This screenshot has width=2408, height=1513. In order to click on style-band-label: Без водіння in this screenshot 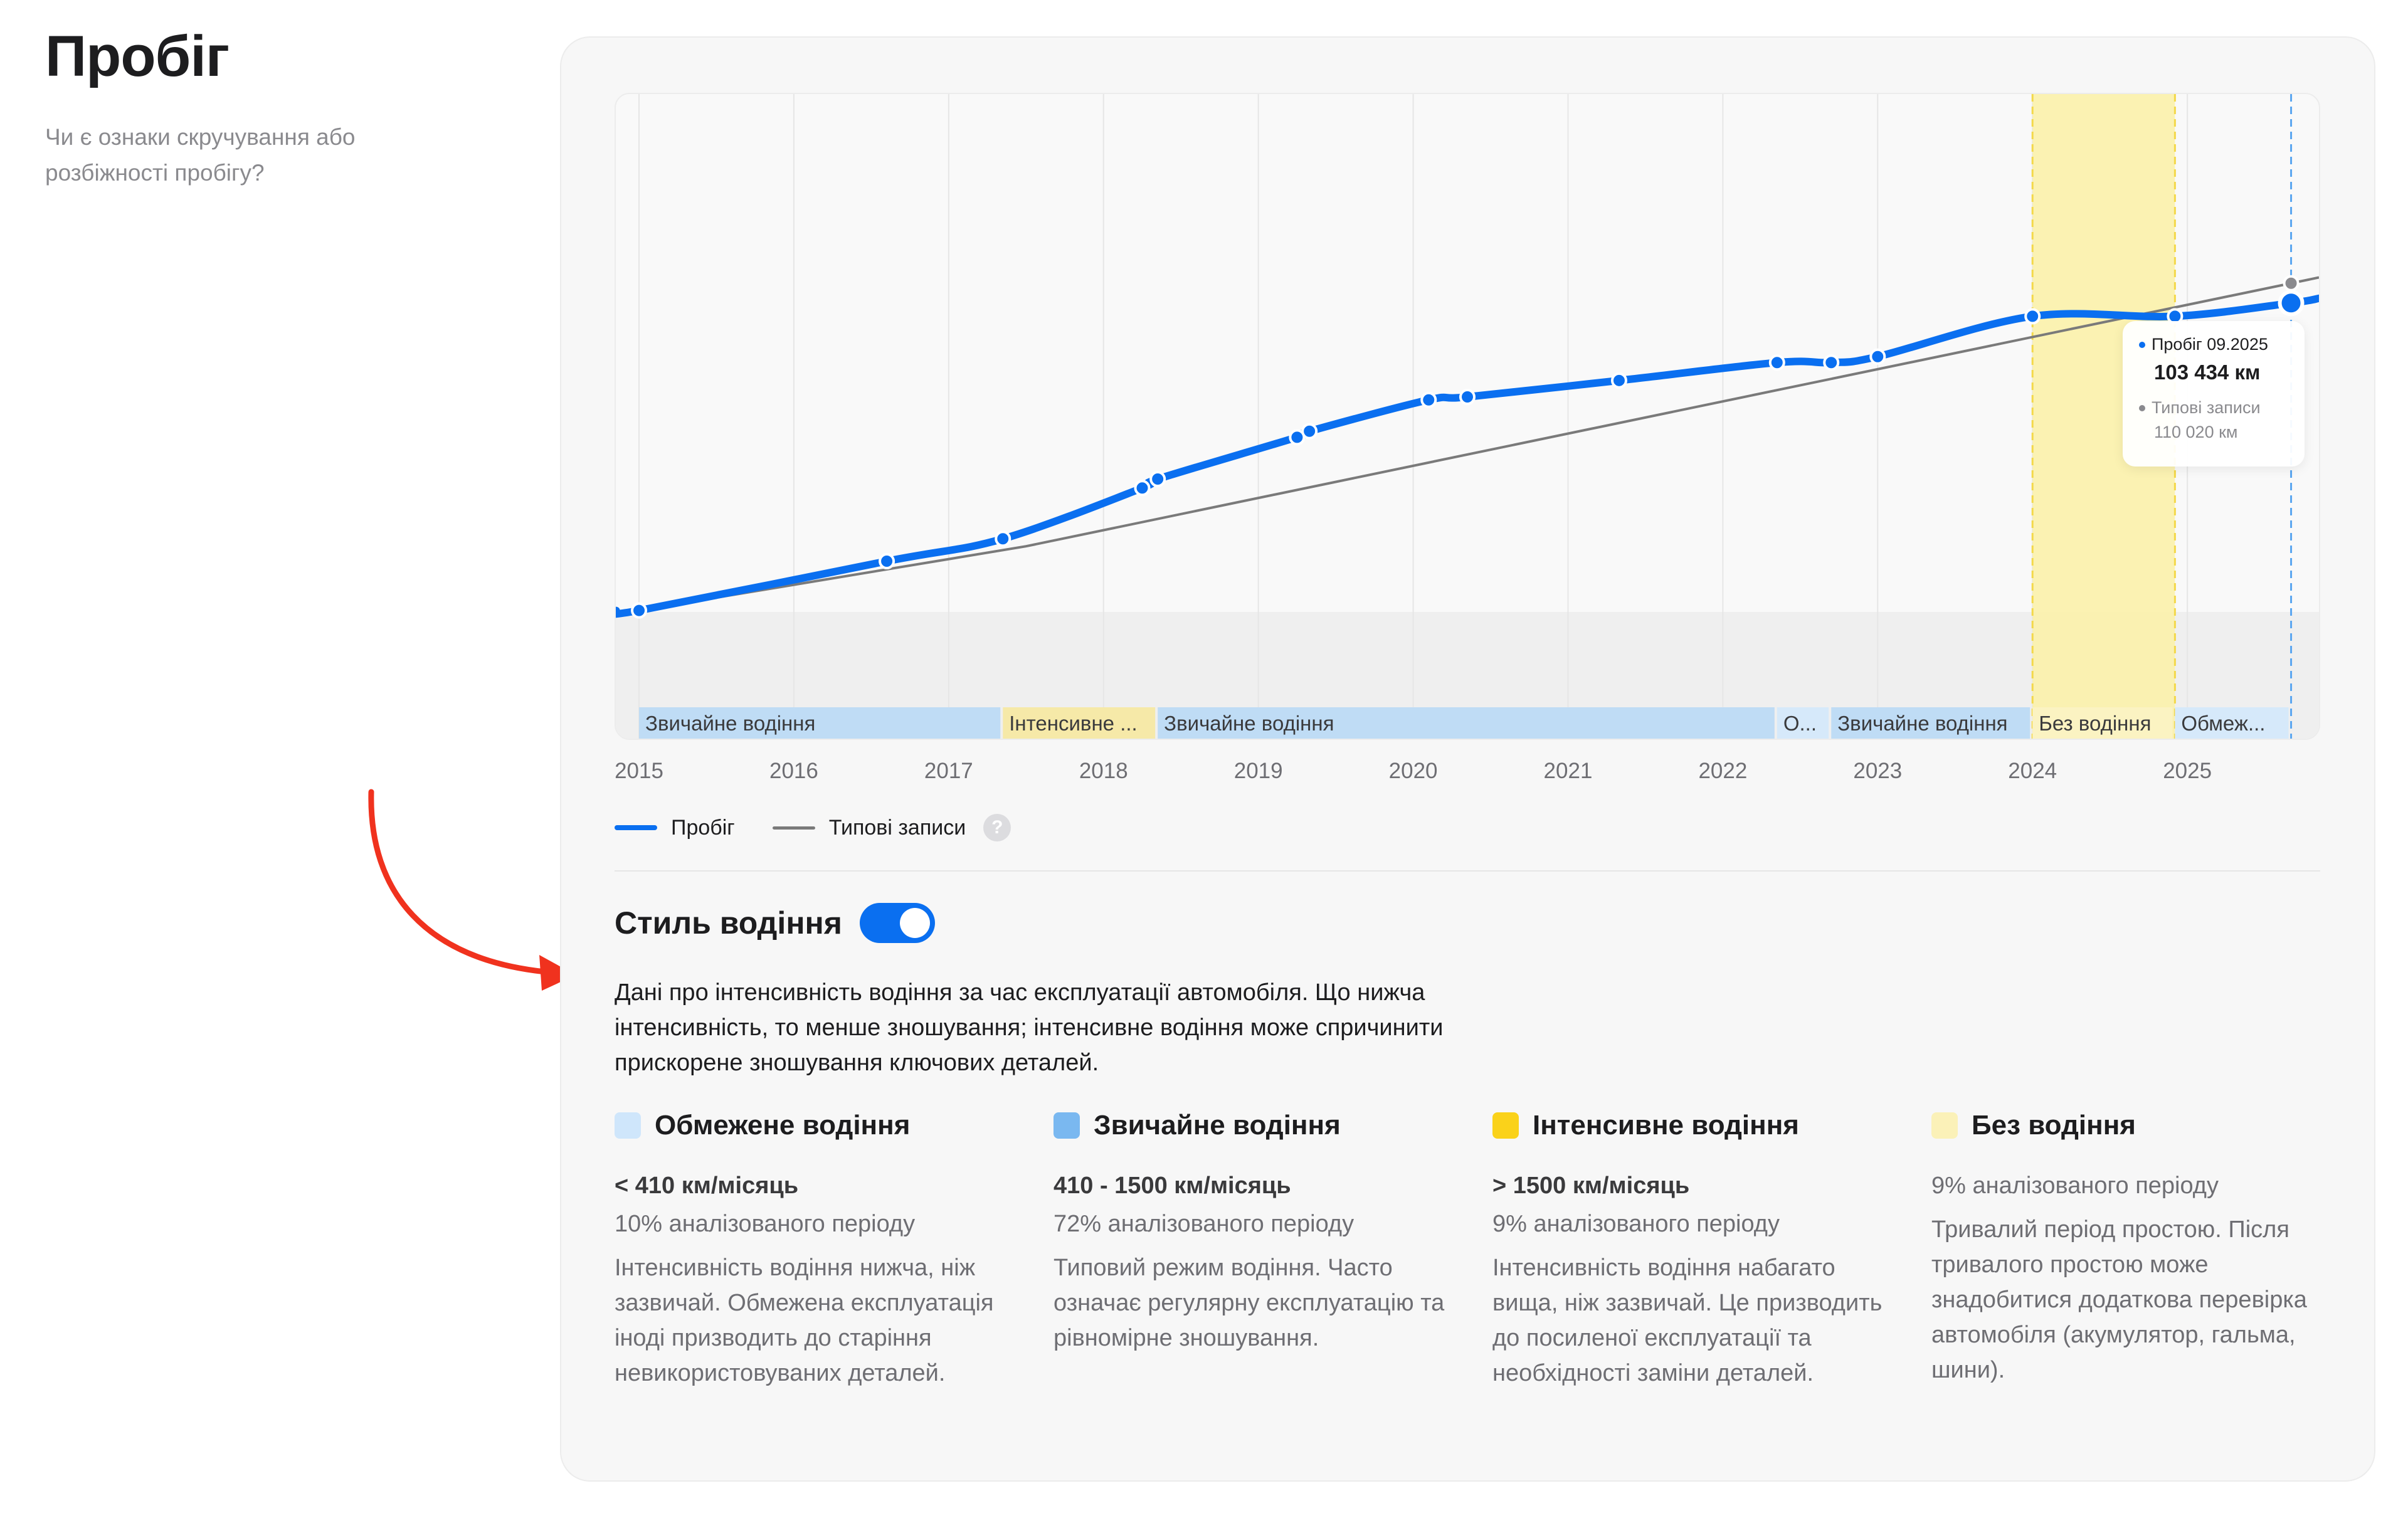, I will do `click(2095, 723)`.